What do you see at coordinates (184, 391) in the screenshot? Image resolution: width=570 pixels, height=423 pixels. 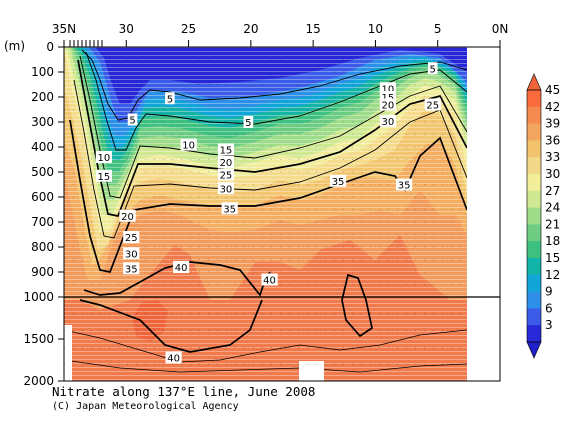 I see `chart-title: Nitrate along 137°E line, June 2008` at bounding box center [184, 391].